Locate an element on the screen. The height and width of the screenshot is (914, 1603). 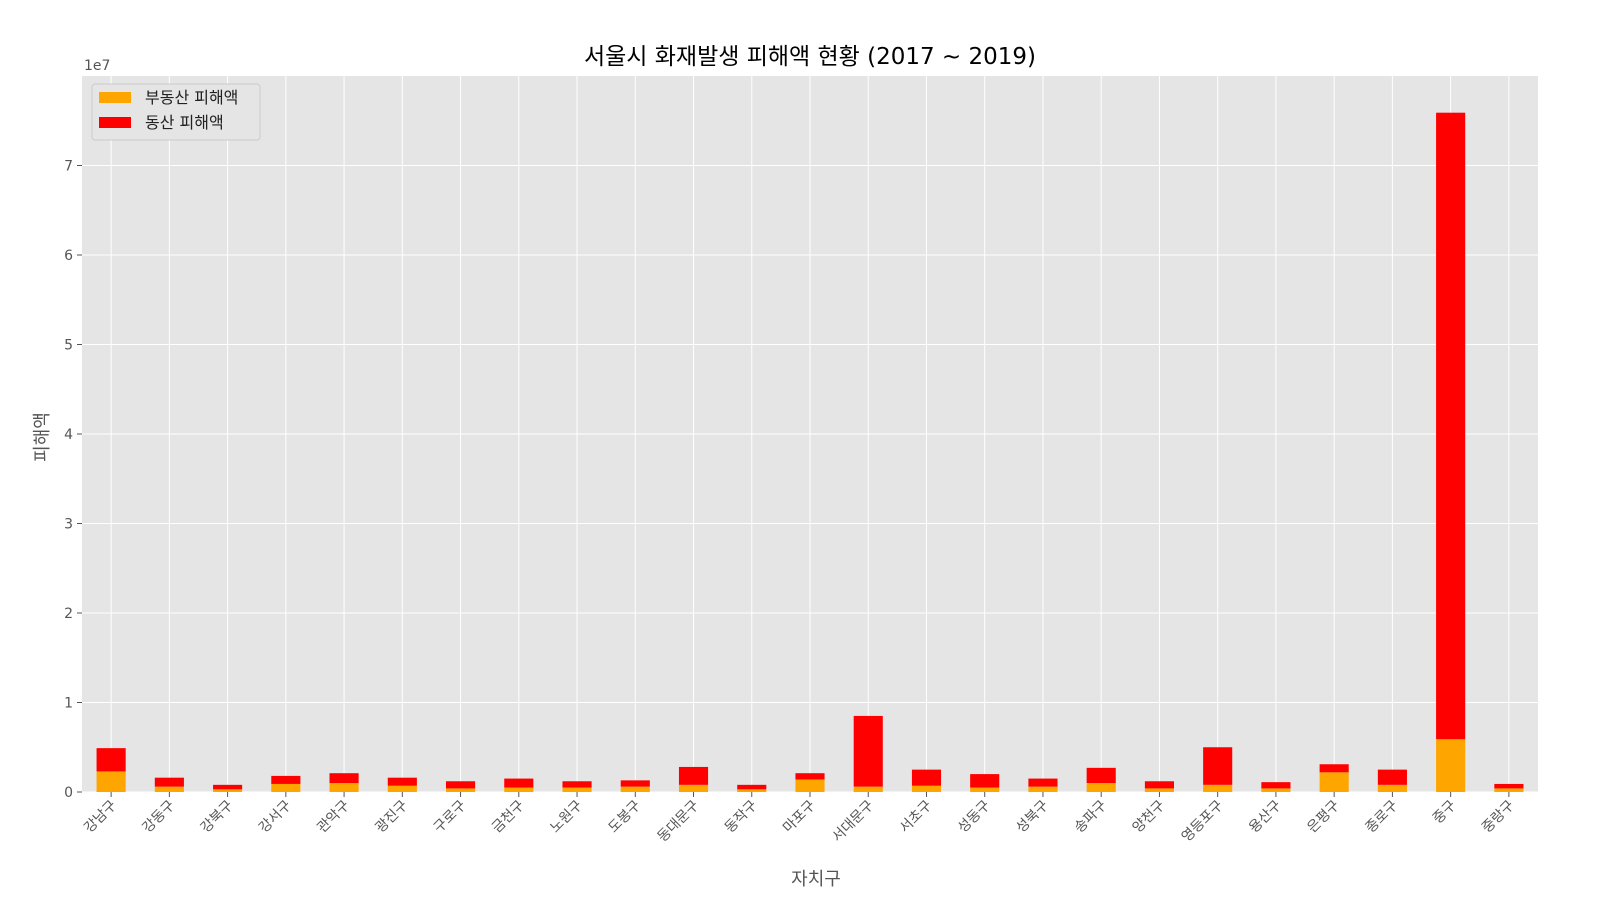
x-tick-label: 마포구 is located at coordinates (799, 816).